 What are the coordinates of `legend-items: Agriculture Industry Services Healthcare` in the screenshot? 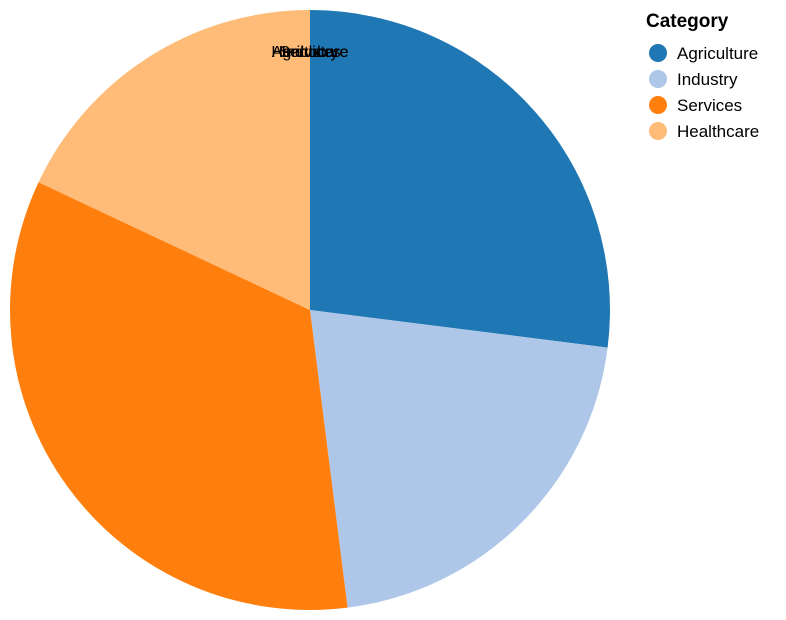 It's located at (704, 92).